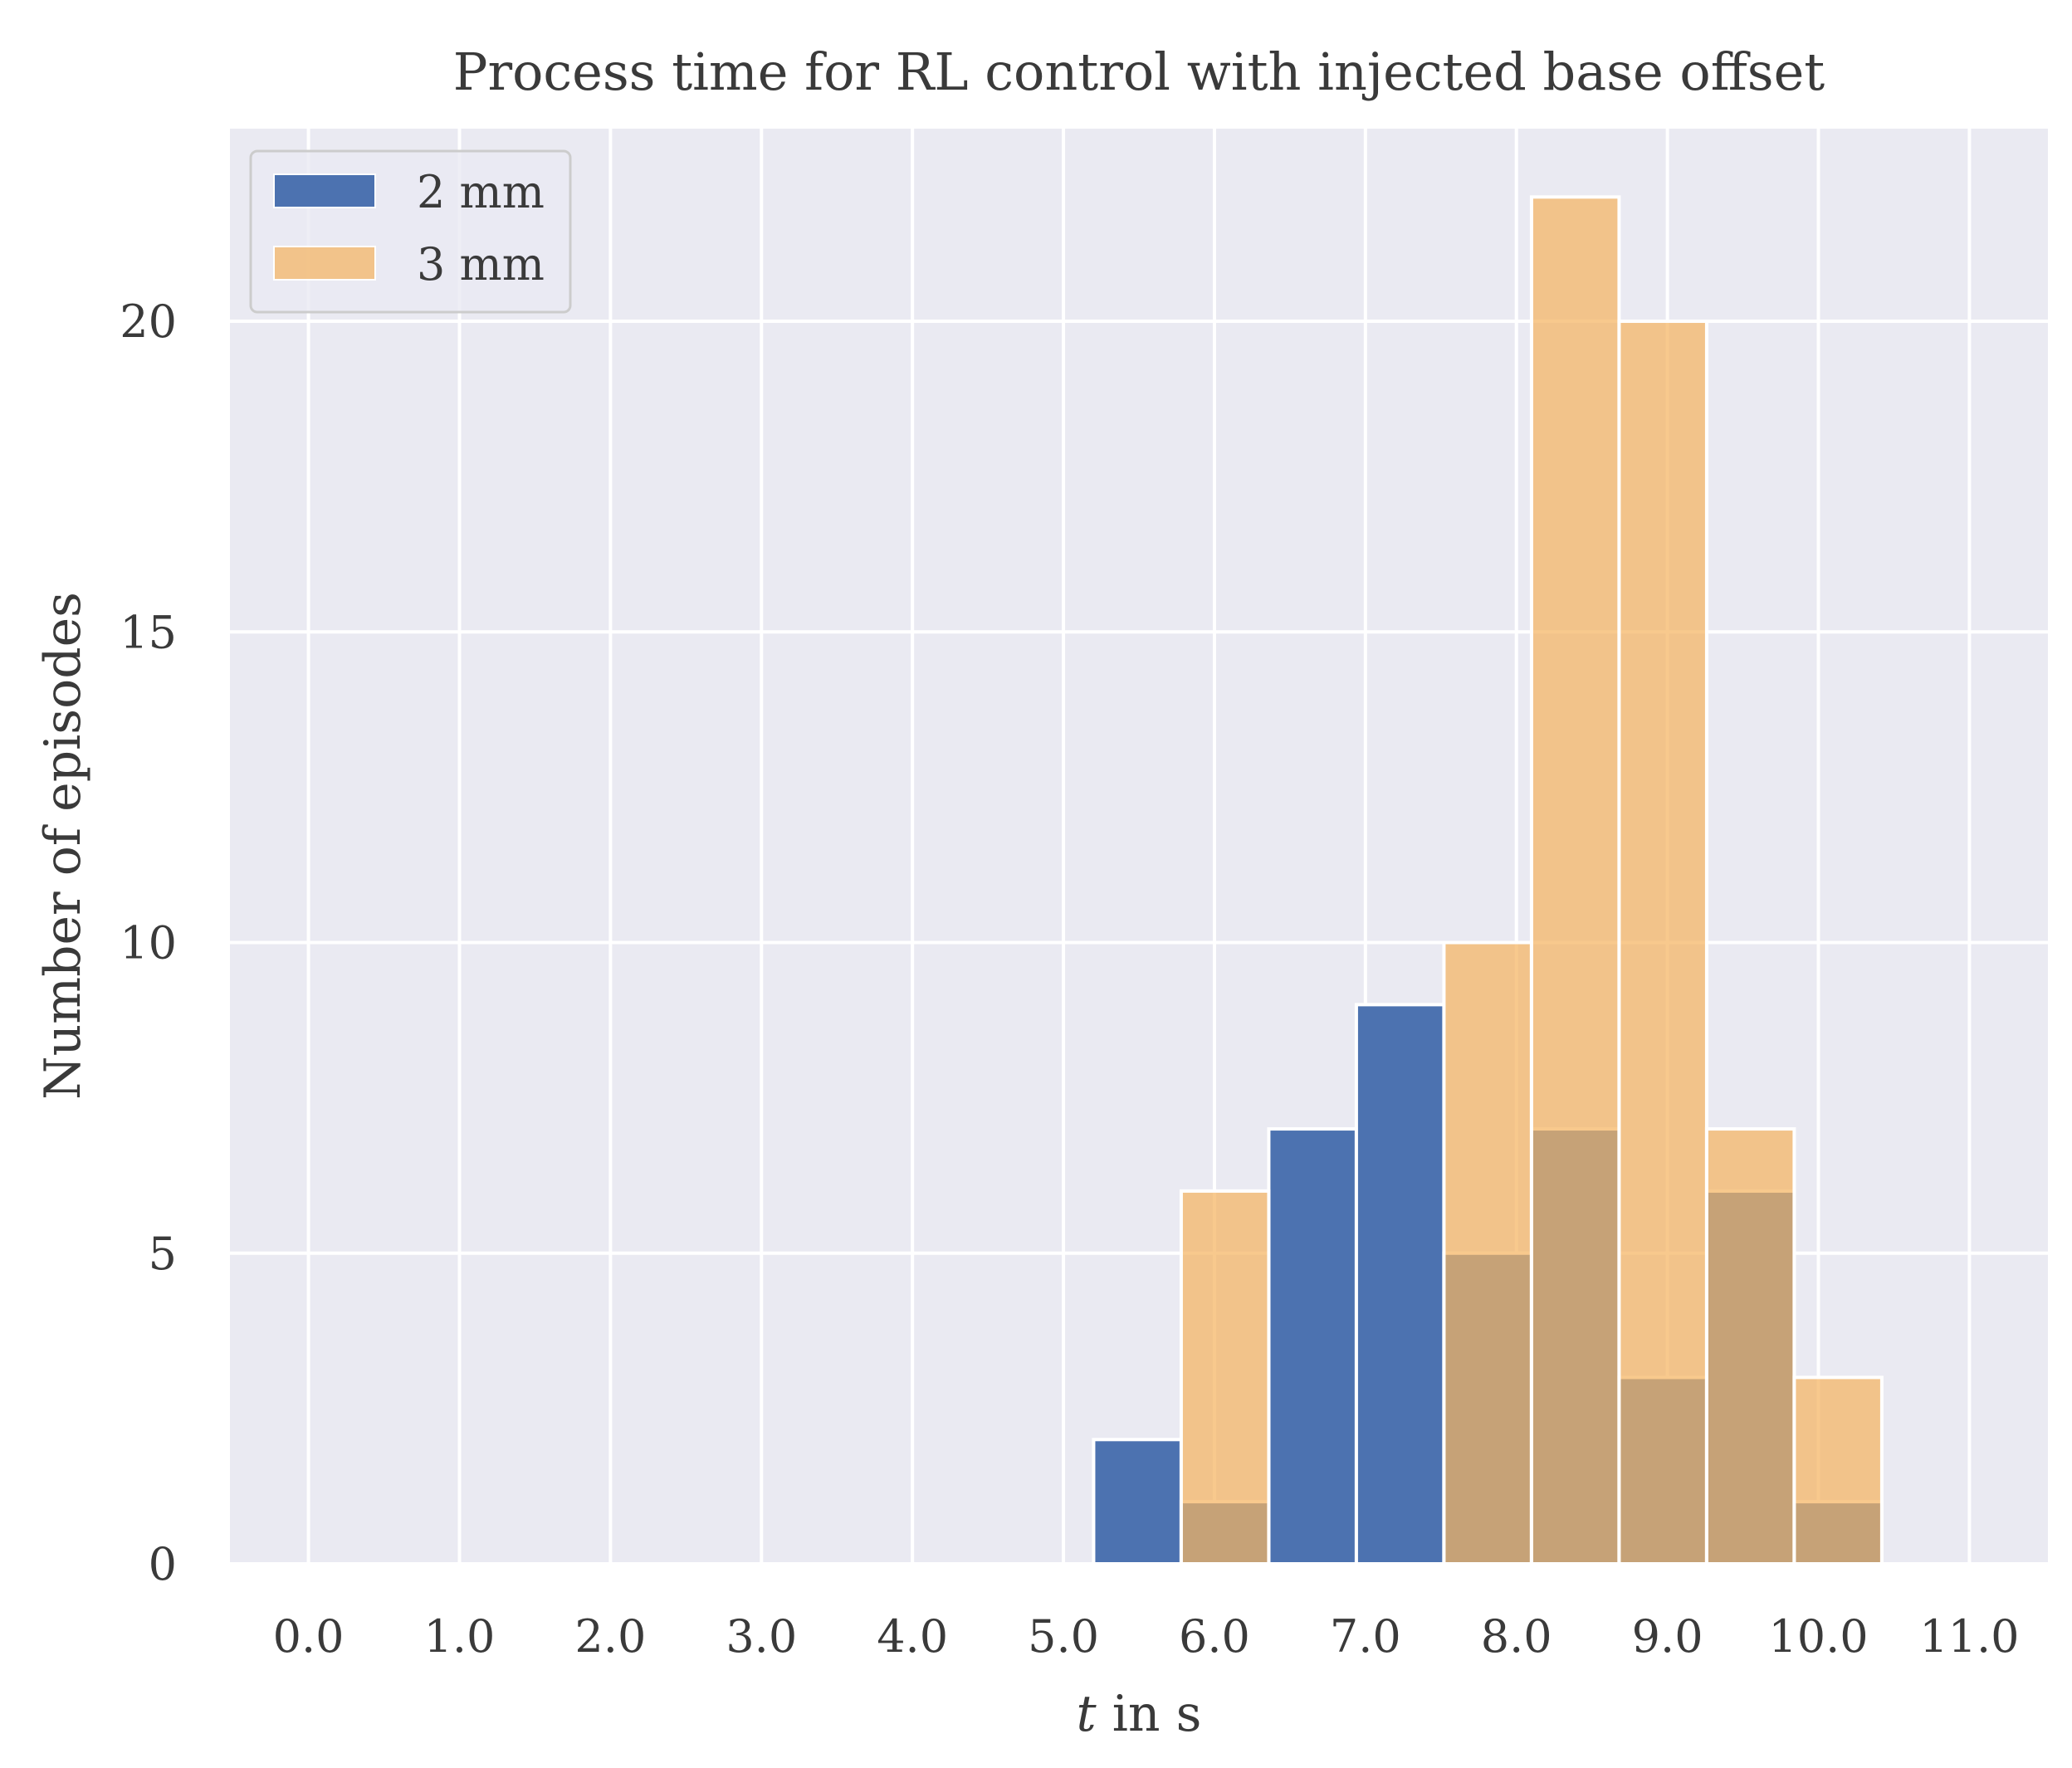 This screenshot has width=2072, height=1768. I want to click on x-tick-label: 4.0, so click(913, 1636).